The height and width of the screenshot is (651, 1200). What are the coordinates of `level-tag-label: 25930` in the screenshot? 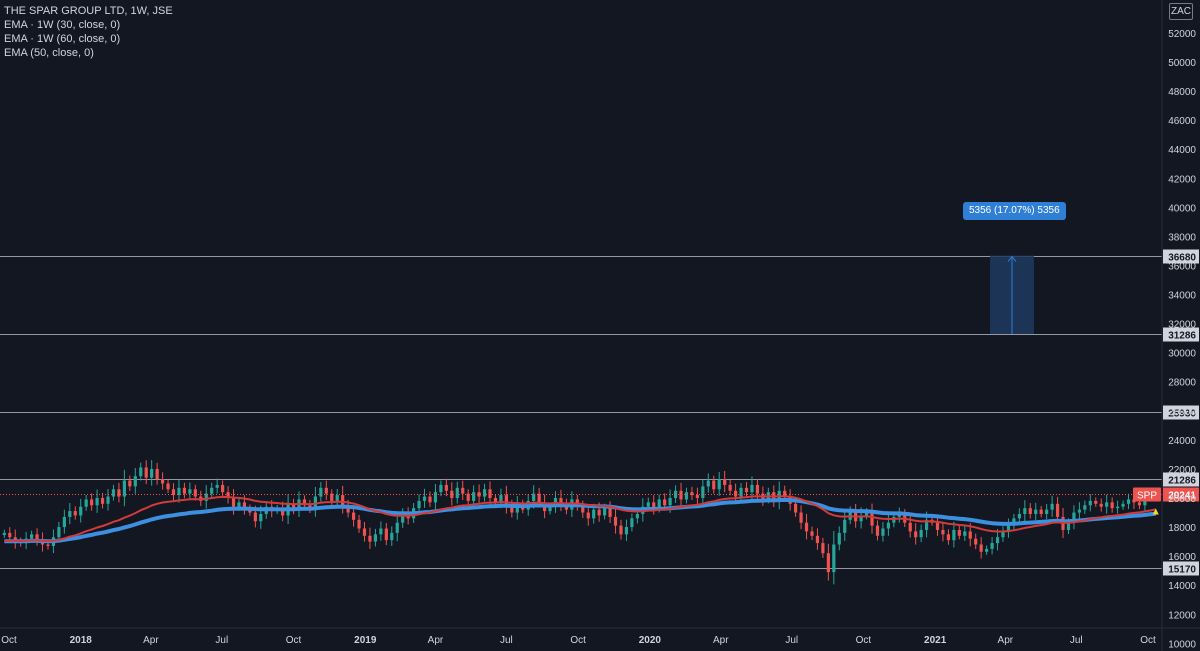 It's located at (1182, 414).